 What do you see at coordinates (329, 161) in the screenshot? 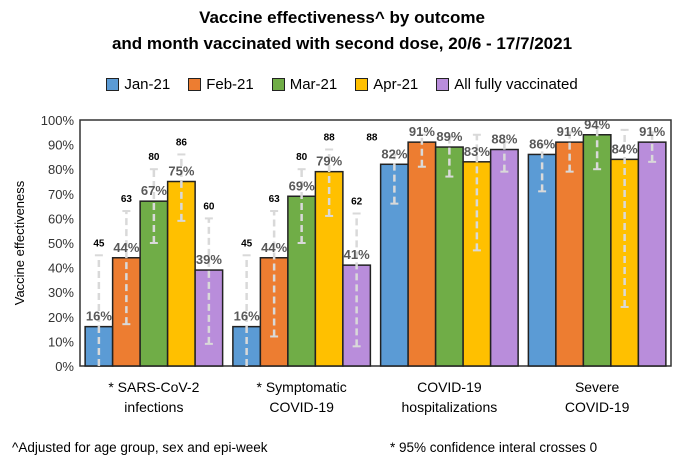
I see `data-label: 79%` at bounding box center [329, 161].